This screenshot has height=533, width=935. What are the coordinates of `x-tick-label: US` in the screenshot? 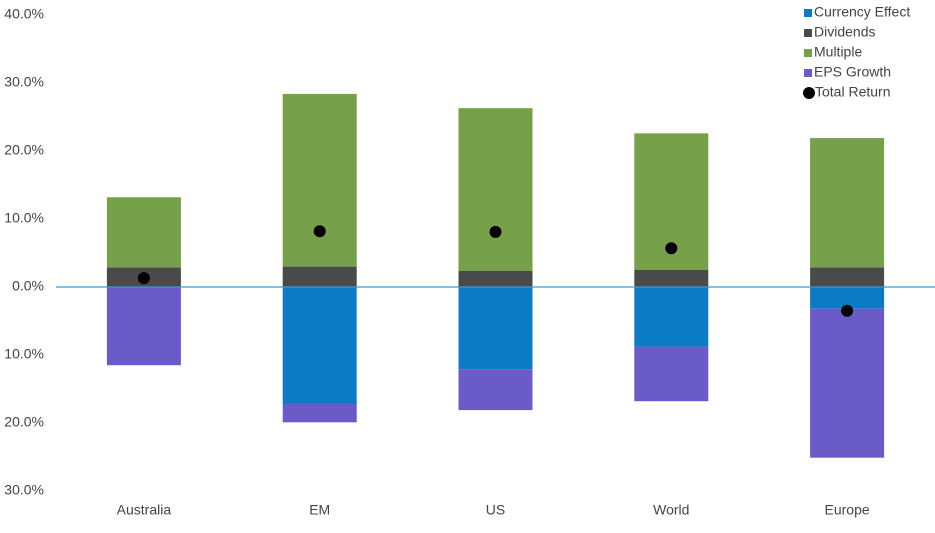 It's located at (495, 510).